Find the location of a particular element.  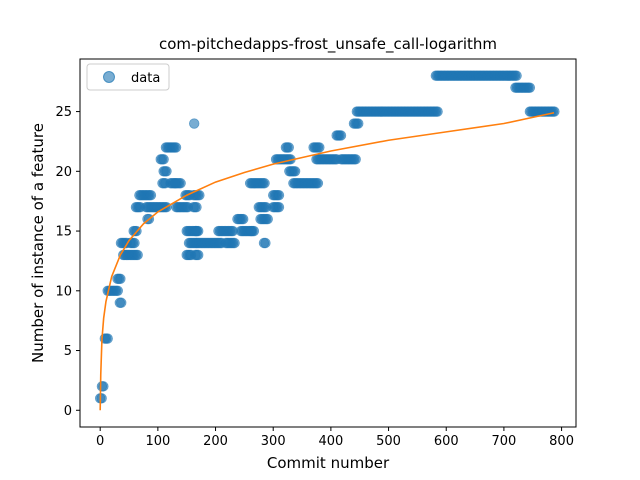

x-tick-label: 200 is located at coordinates (215, 441).